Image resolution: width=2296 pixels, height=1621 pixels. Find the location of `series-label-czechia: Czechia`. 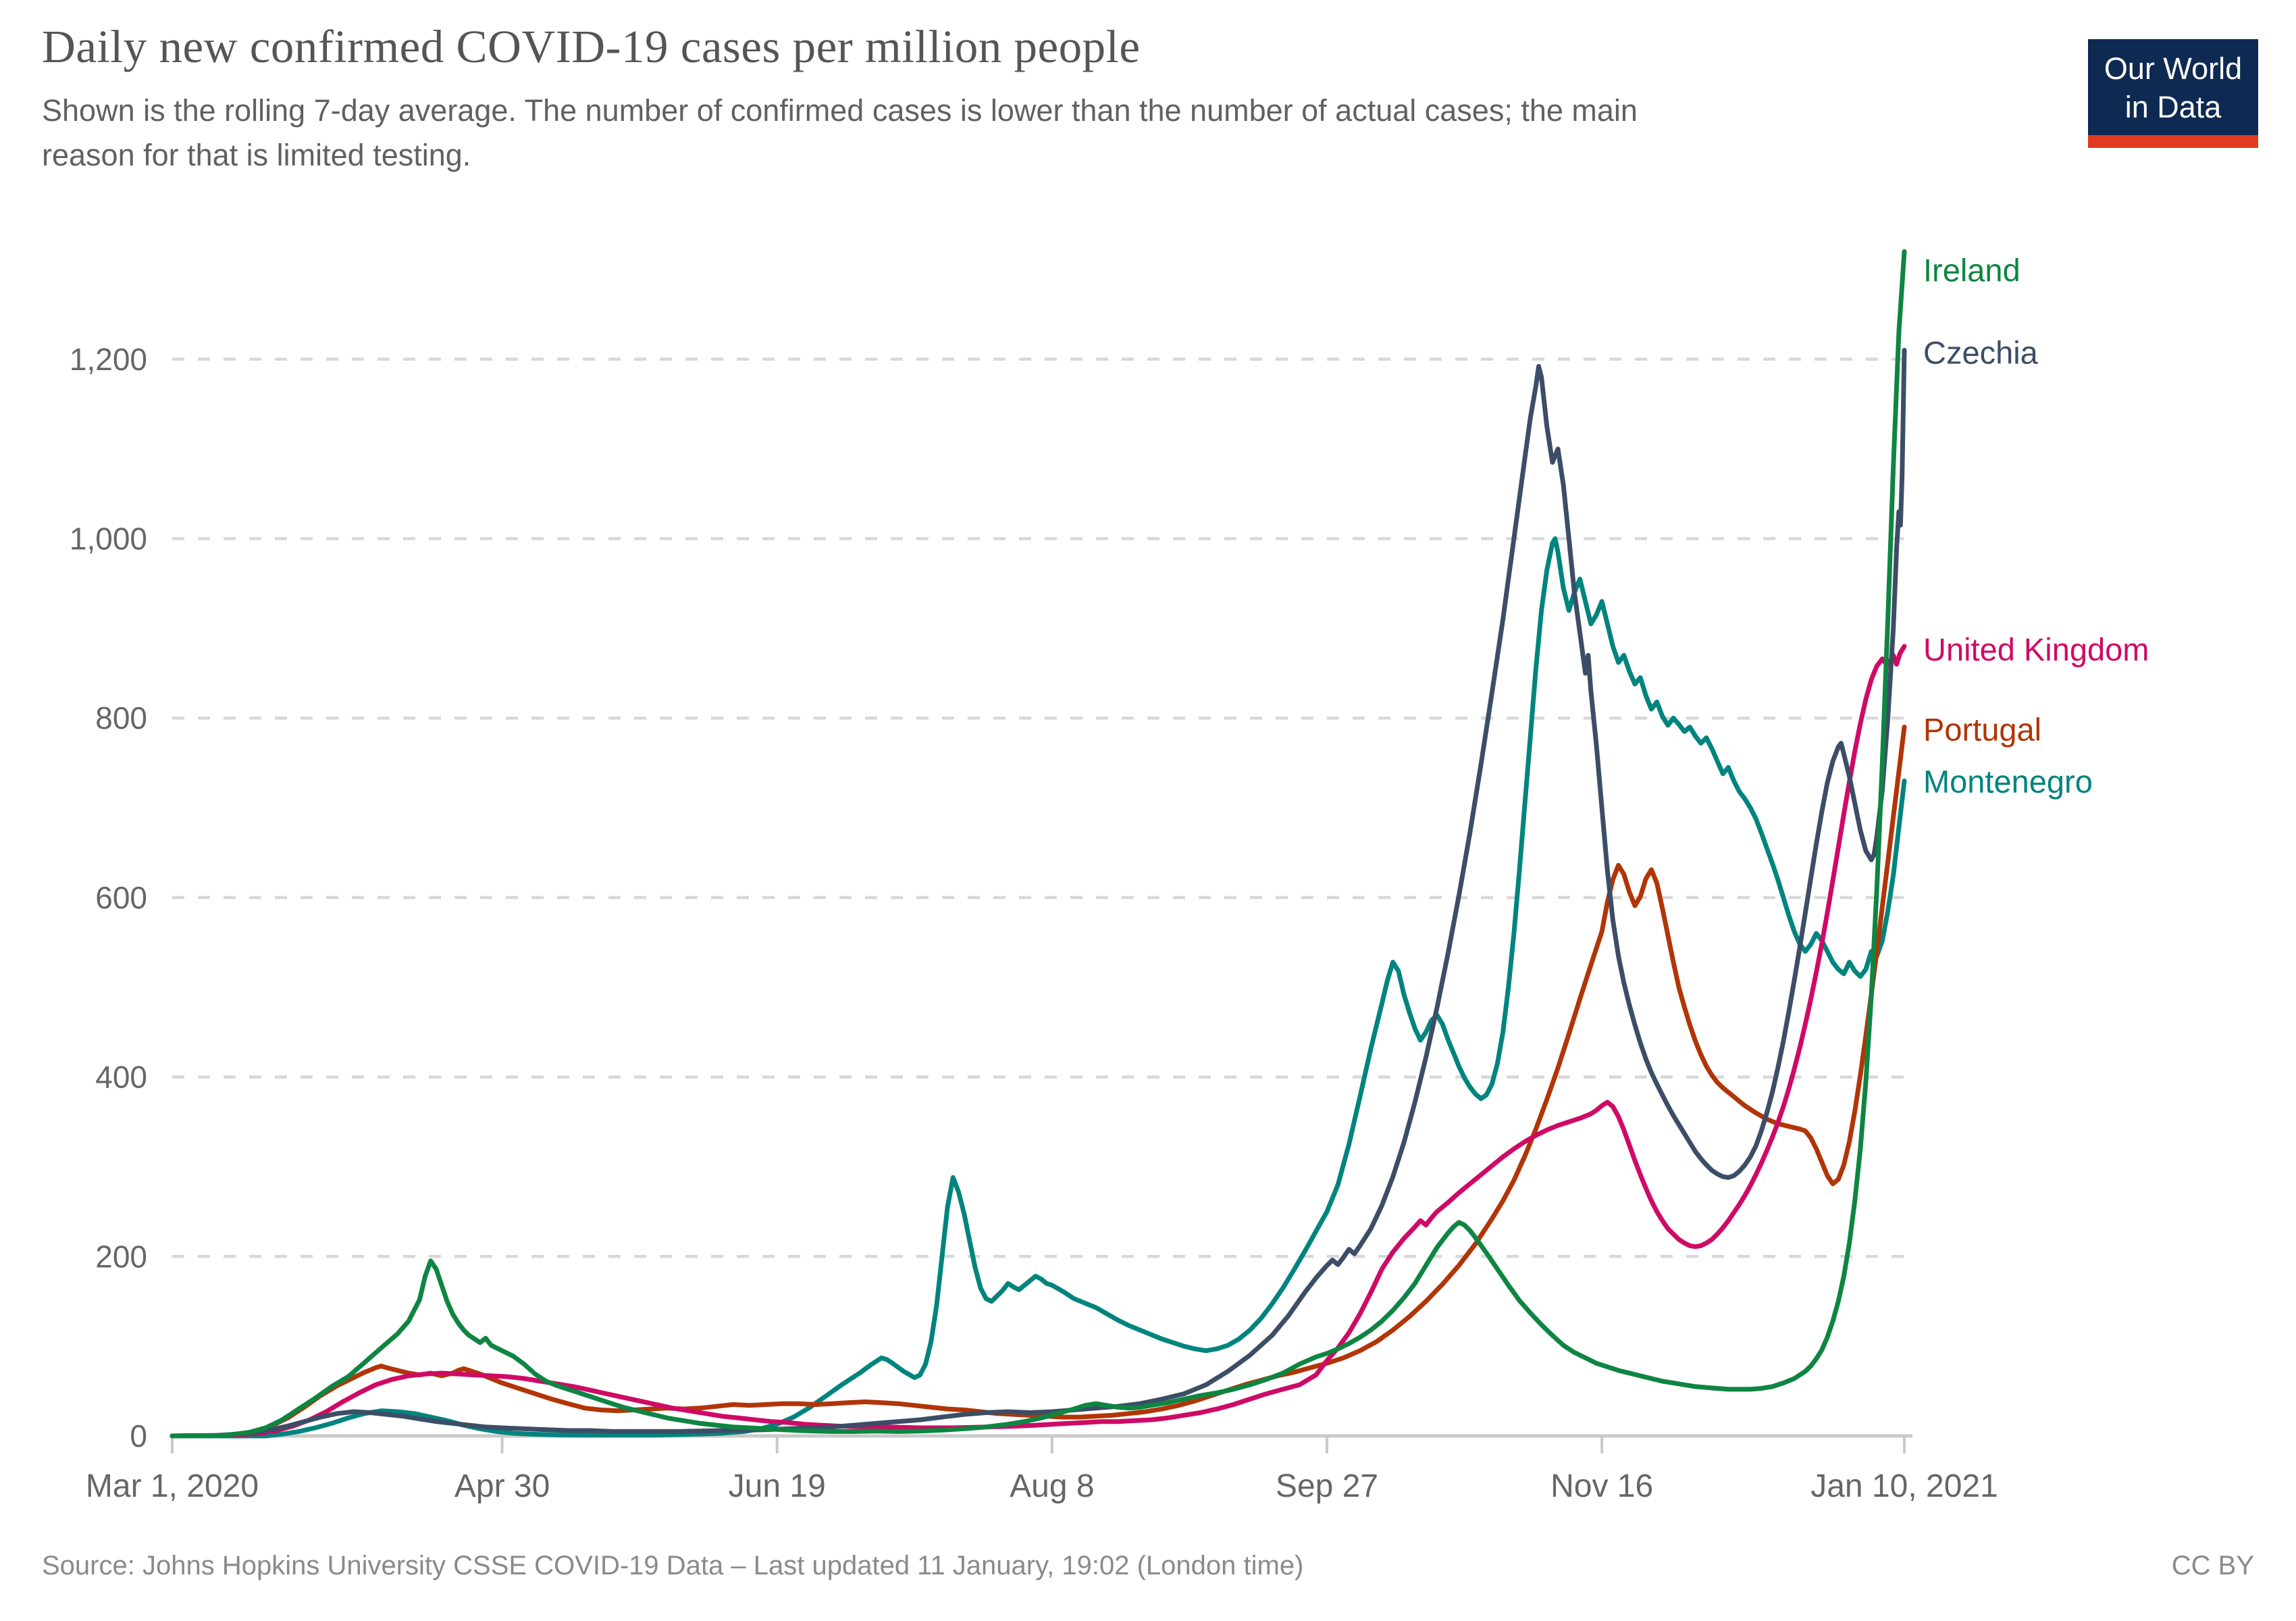

series-label-czechia: Czechia is located at coordinates (1981, 353).